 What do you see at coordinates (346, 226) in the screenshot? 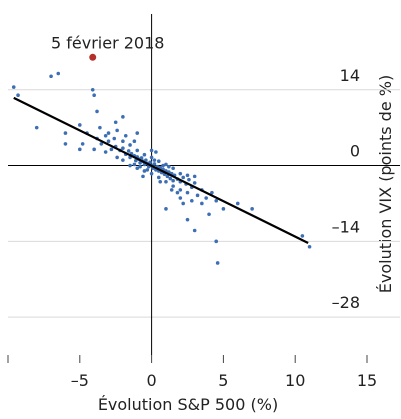
I see `y-tick-label: –14` at bounding box center [346, 226].